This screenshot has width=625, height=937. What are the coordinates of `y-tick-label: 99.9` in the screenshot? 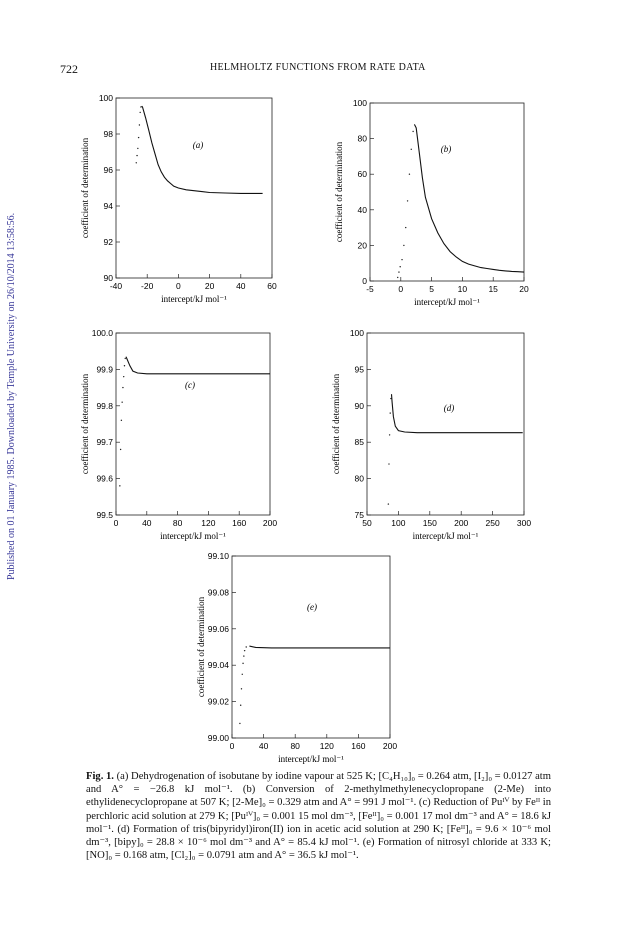 It's located at (104, 369).